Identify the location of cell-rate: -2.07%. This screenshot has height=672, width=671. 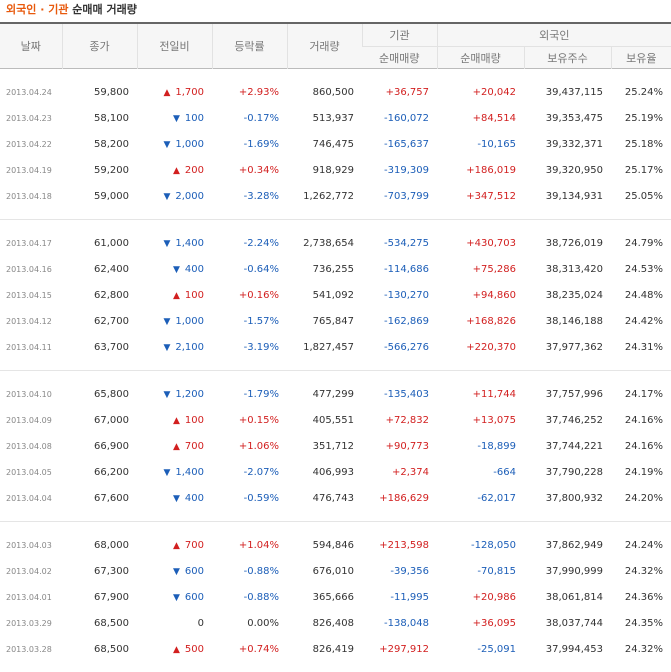
(249, 472).